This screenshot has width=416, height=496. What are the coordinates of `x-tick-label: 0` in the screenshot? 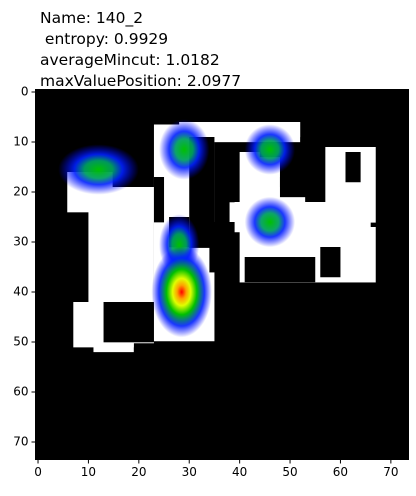 It's located at (38, 472).